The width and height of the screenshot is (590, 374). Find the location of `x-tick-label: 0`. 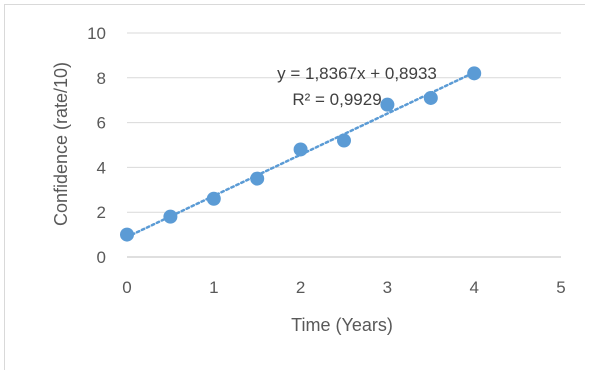

x-tick-label: 0 is located at coordinates (126, 287).